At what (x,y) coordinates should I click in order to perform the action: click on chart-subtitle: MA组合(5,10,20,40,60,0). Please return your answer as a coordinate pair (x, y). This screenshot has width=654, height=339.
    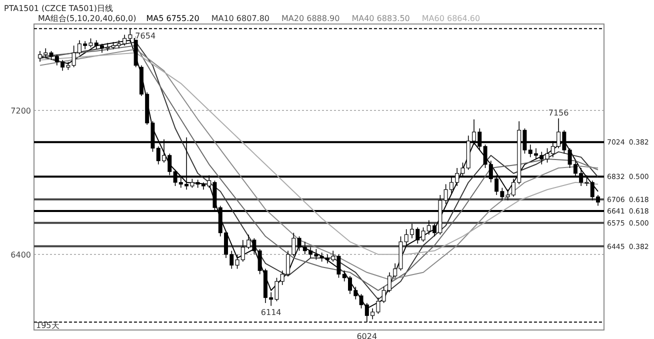
    Looking at the image, I should click on (87, 18).